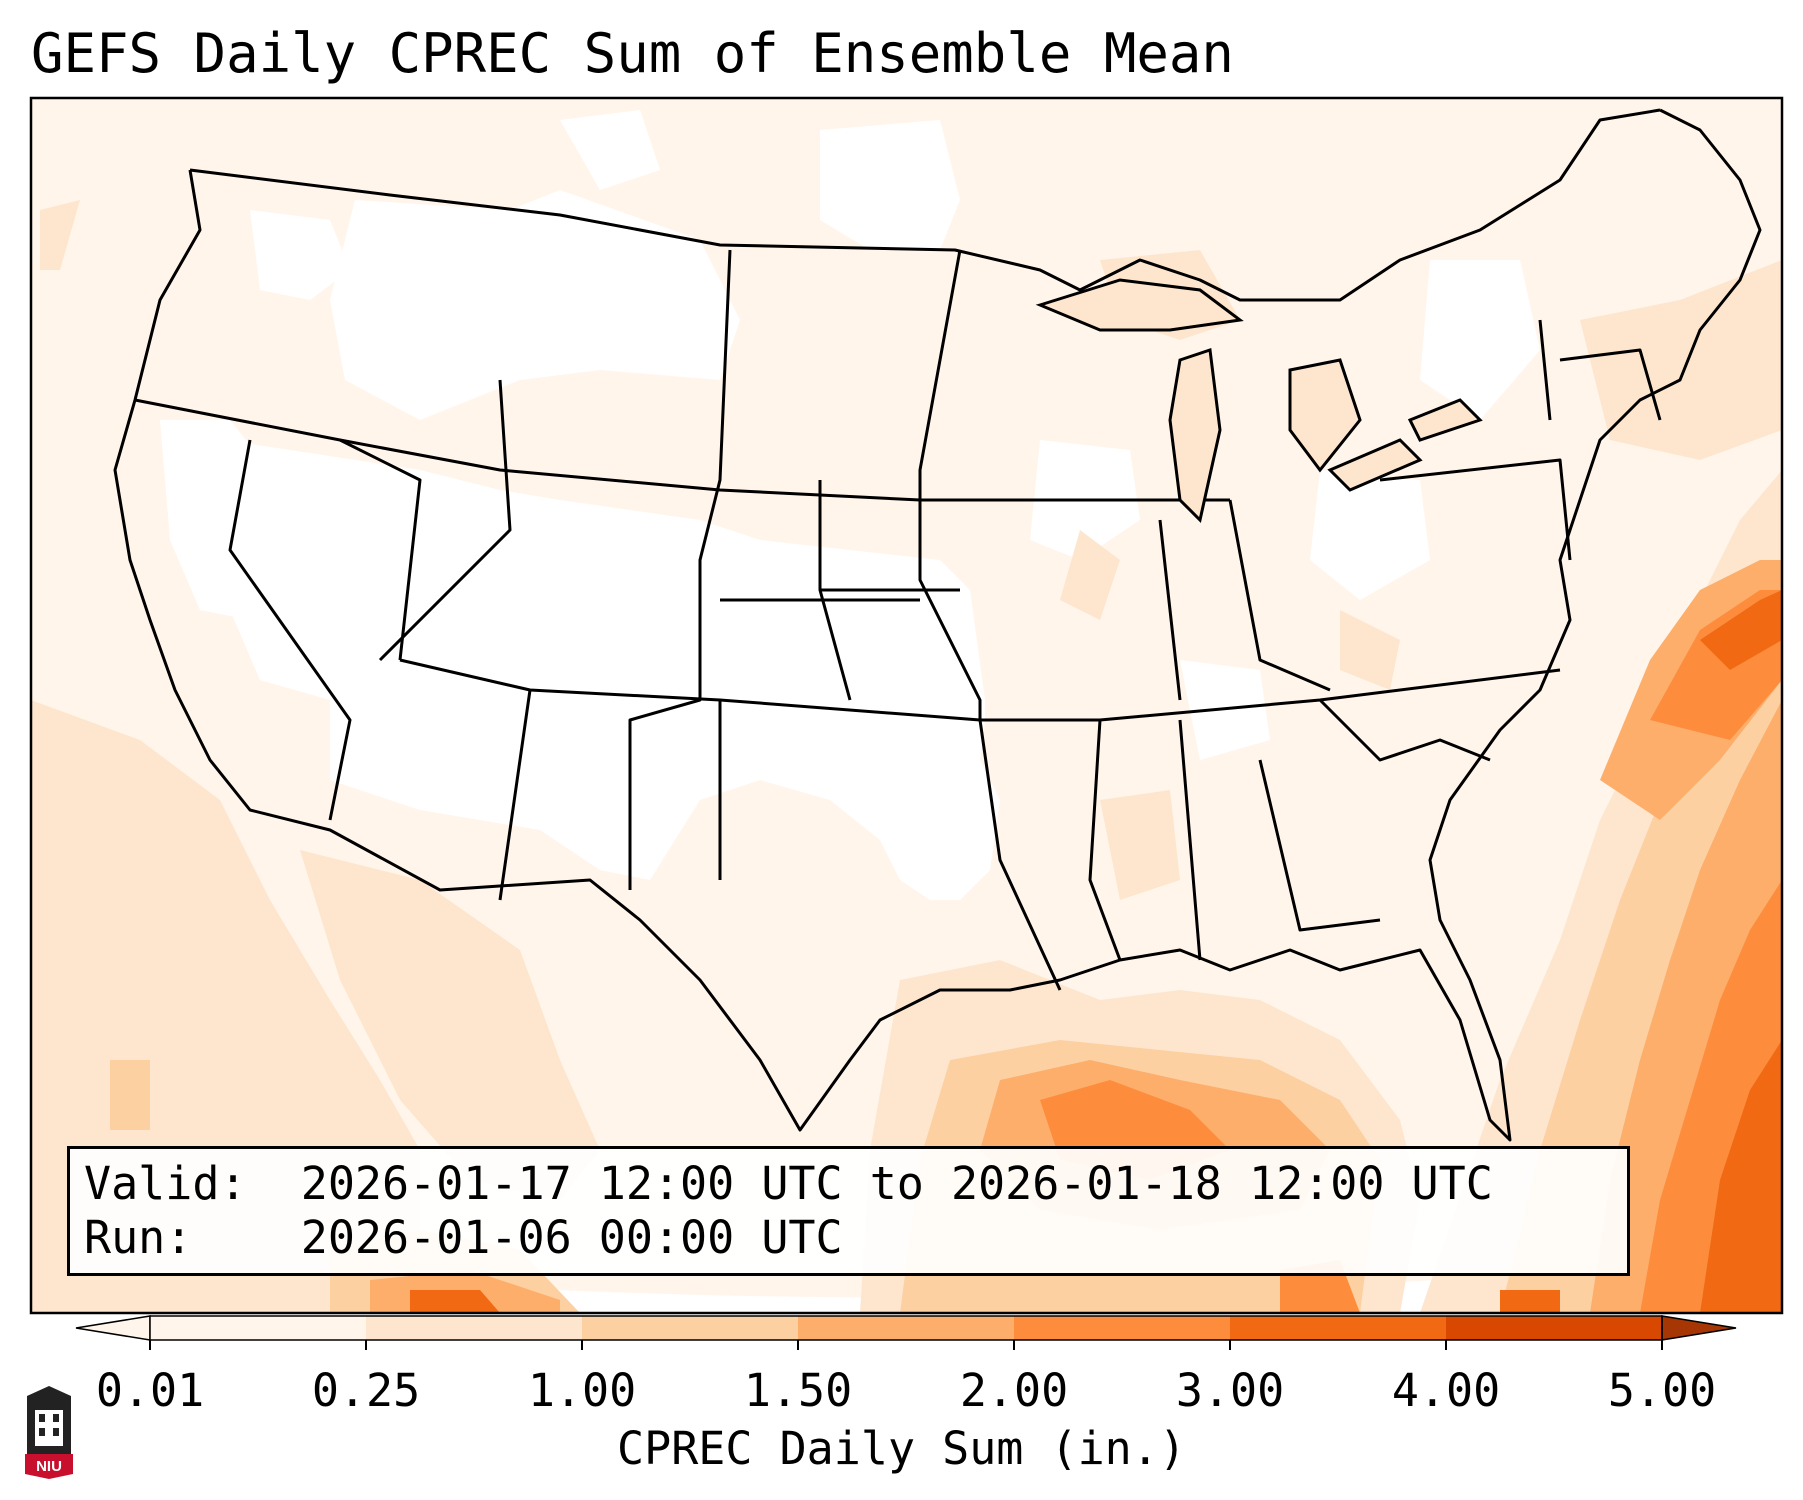 The height and width of the screenshot is (1500, 1803). Describe the element at coordinates (49, 1466) in the screenshot. I see `niu-logo-text: NIU` at that location.